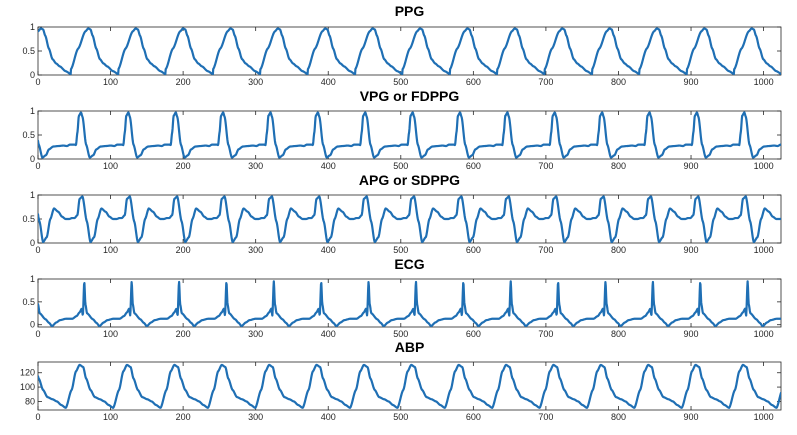  What do you see at coordinates (409, 180) in the screenshot?
I see `subplot-title: APG or SDPPG` at bounding box center [409, 180].